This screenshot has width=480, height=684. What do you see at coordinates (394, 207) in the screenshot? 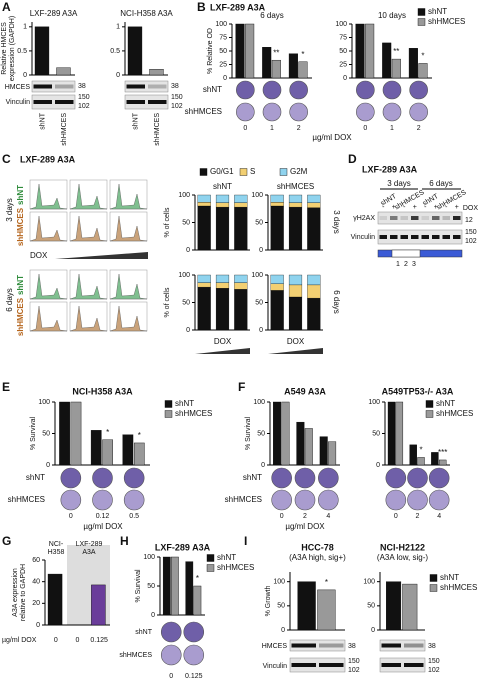
I see `dox-sign: +` at bounding box center [394, 207].